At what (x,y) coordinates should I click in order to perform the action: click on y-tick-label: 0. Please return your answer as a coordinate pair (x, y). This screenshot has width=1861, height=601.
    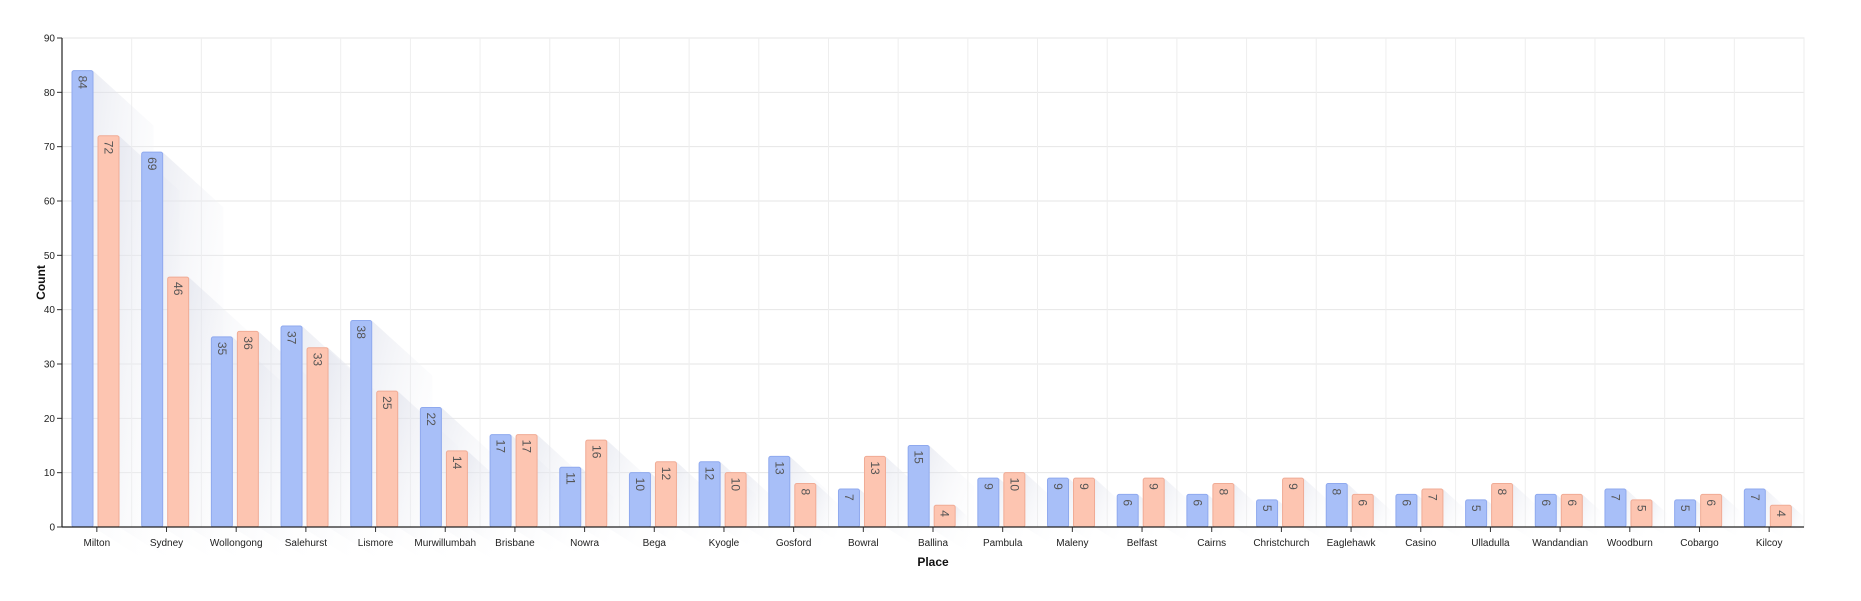
    Looking at the image, I should click on (52, 528).